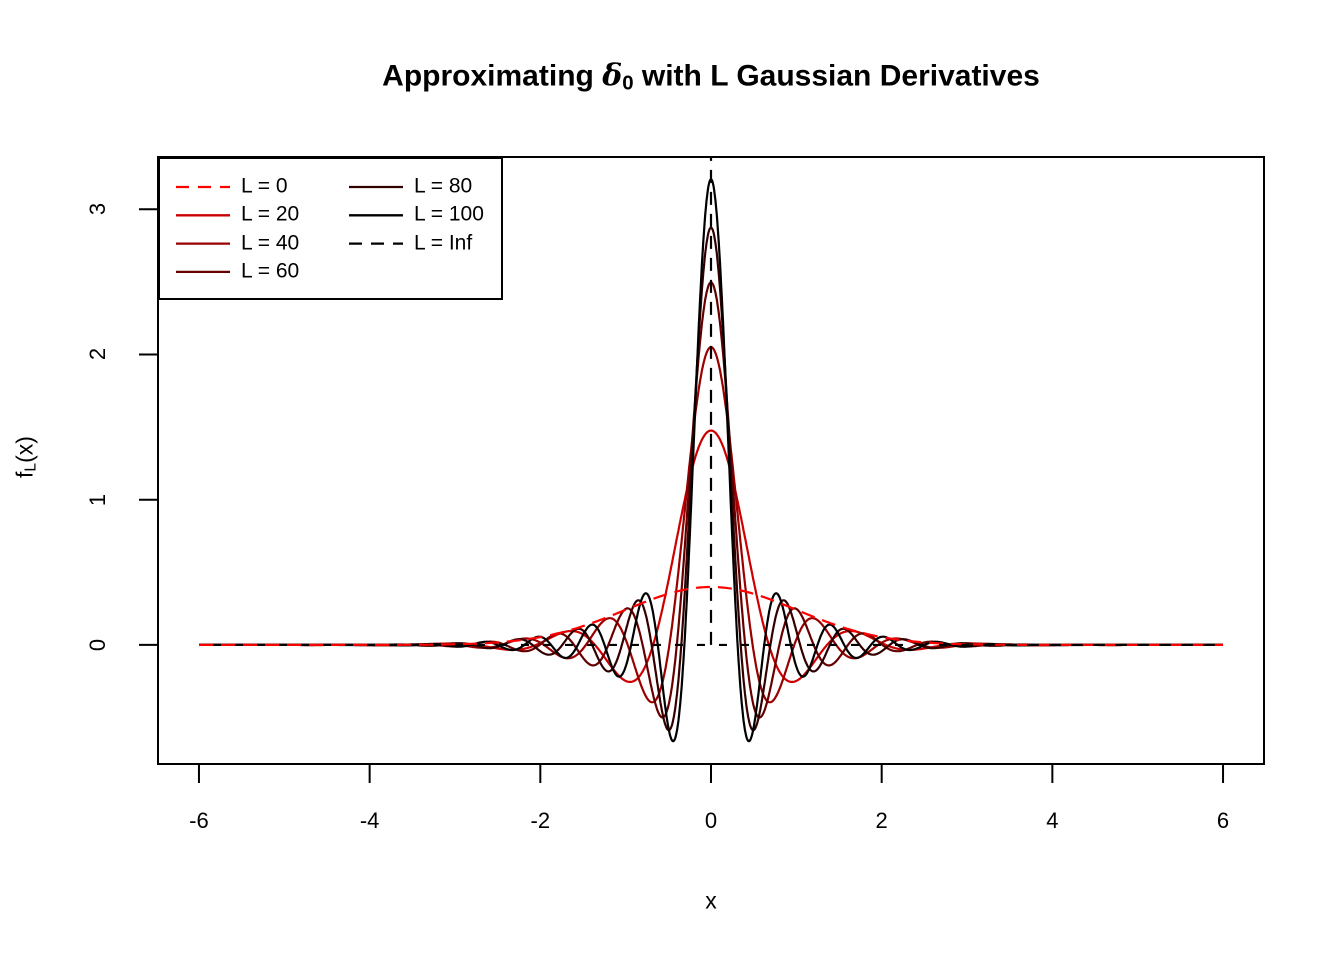 The width and height of the screenshot is (1344, 960). I want to click on x-tick-label: -2, so click(540, 820).